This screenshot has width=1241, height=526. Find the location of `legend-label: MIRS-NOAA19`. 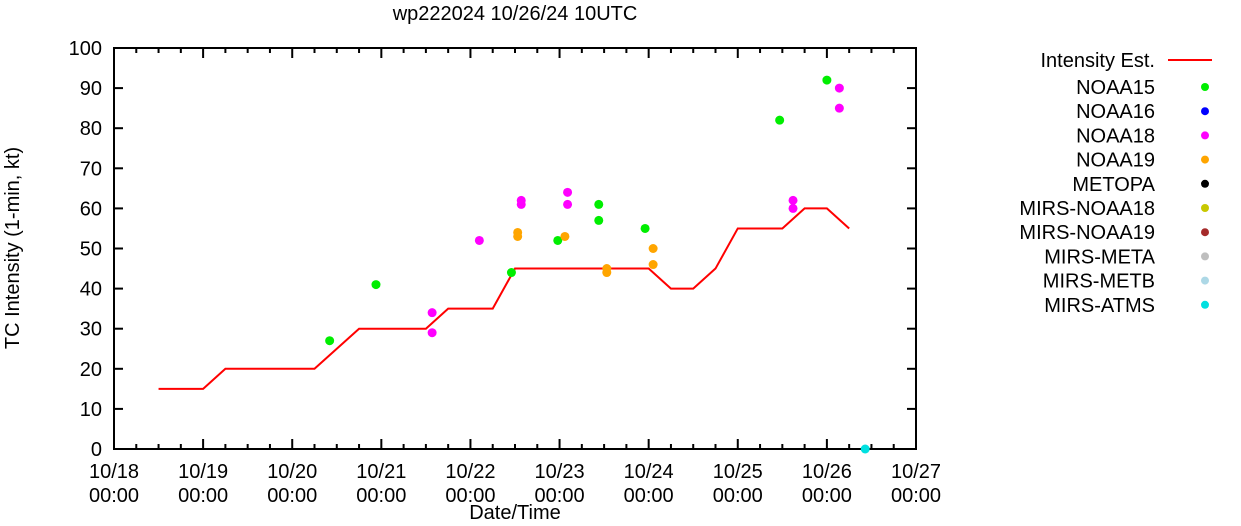

legend-label: MIRS-NOAA19 is located at coordinates (1087, 233).